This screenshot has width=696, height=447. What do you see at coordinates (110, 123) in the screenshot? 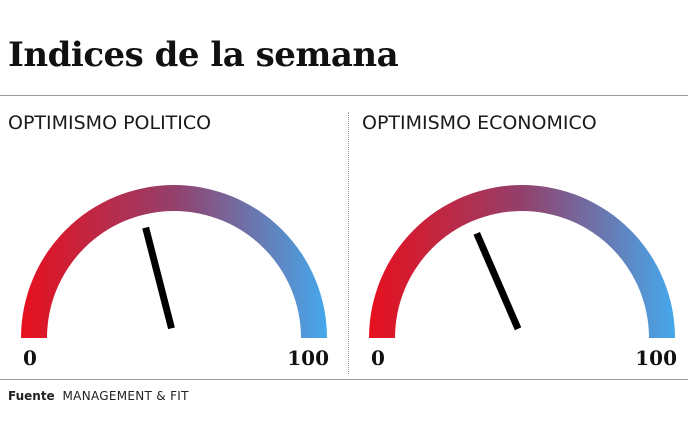
I see `gauge-title-politico: OPTIMISMO POLITICO` at bounding box center [110, 123].